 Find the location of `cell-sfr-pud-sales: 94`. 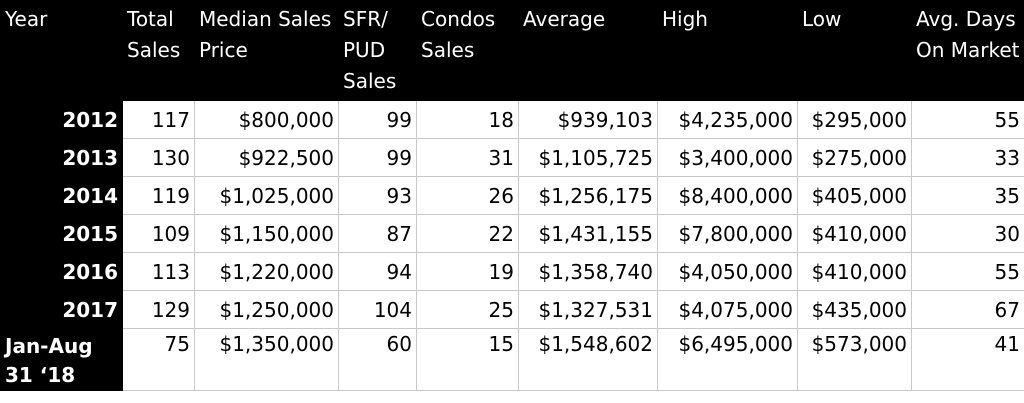

cell-sfr-pud-sales: 94 is located at coordinates (377, 271).